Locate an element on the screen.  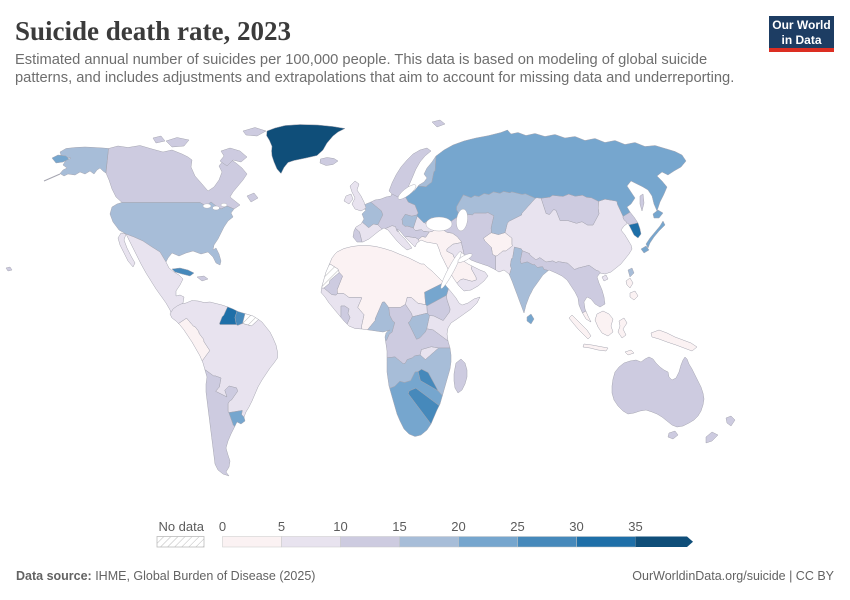
svg-text: 5 is located at coordinates (281, 526).